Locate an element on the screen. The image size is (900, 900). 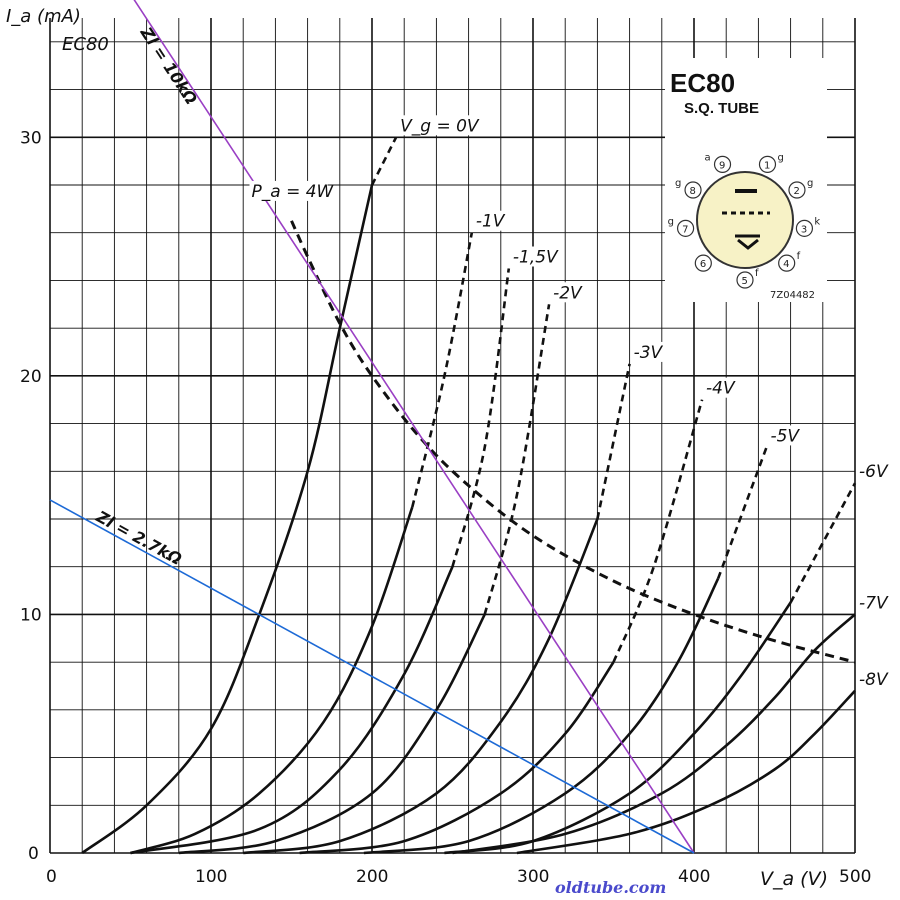
label--4v: -4V is located at coordinates (721, 389).